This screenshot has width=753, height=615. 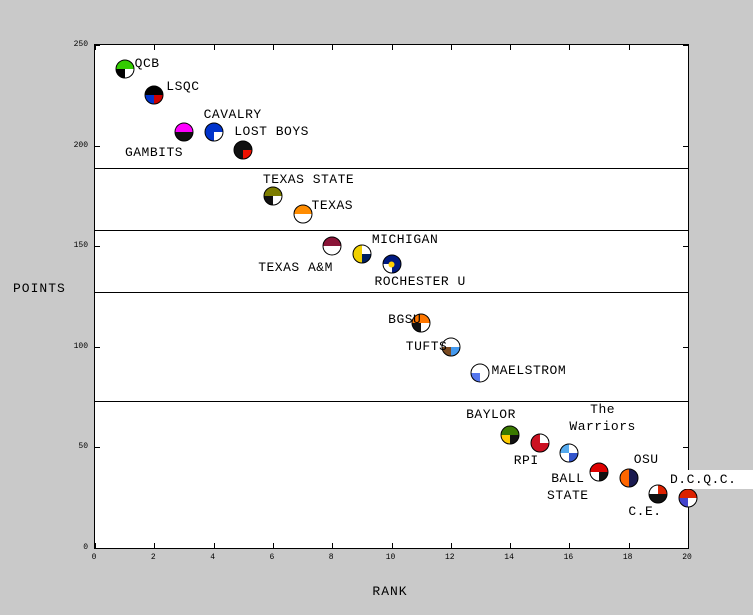 I want to click on team-label: MAELSTROM, so click(x=529, y=370).